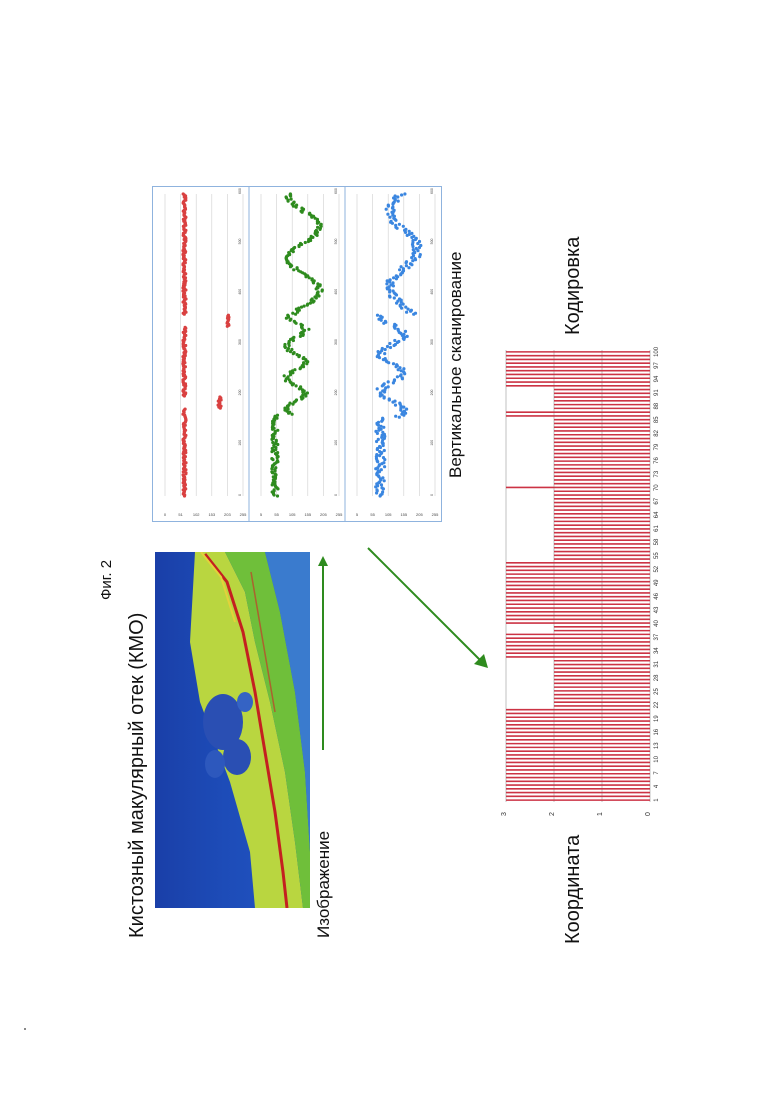 The width and height of the screenshot is (780, 1103). I want to click on bar-x-tick-label: 85, so click(657, 419).